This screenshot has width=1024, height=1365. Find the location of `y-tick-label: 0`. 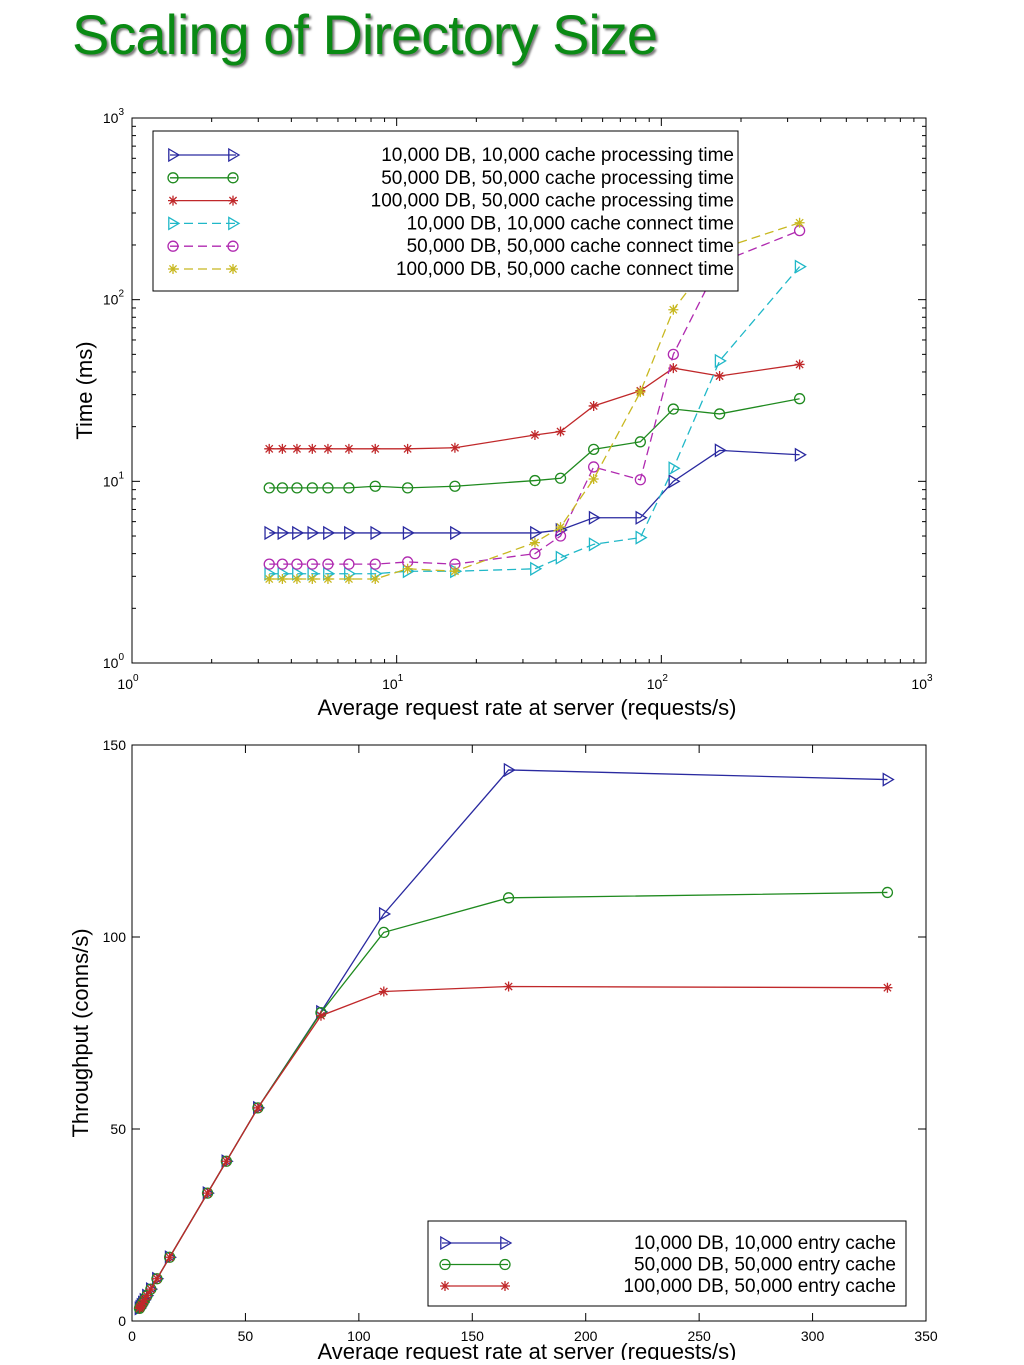

y-tick-label: 0 is located at coordinates (122, 1321).